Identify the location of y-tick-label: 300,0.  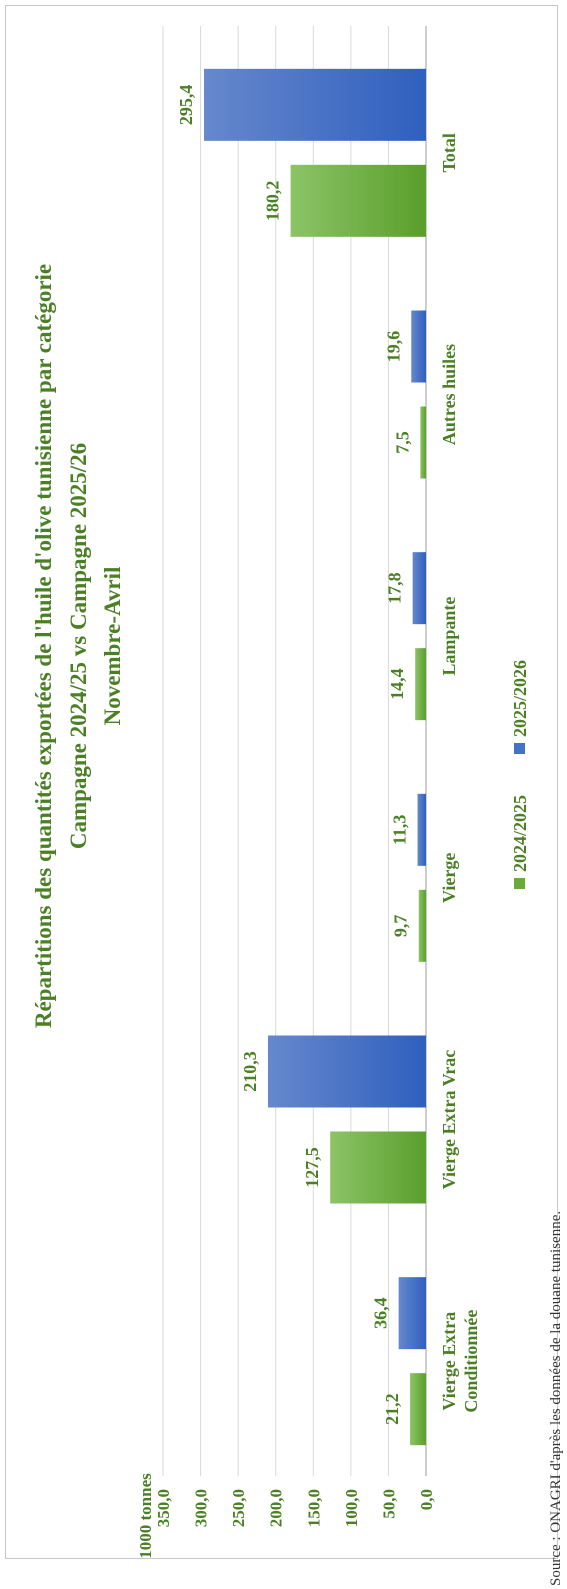
(201, 1508).